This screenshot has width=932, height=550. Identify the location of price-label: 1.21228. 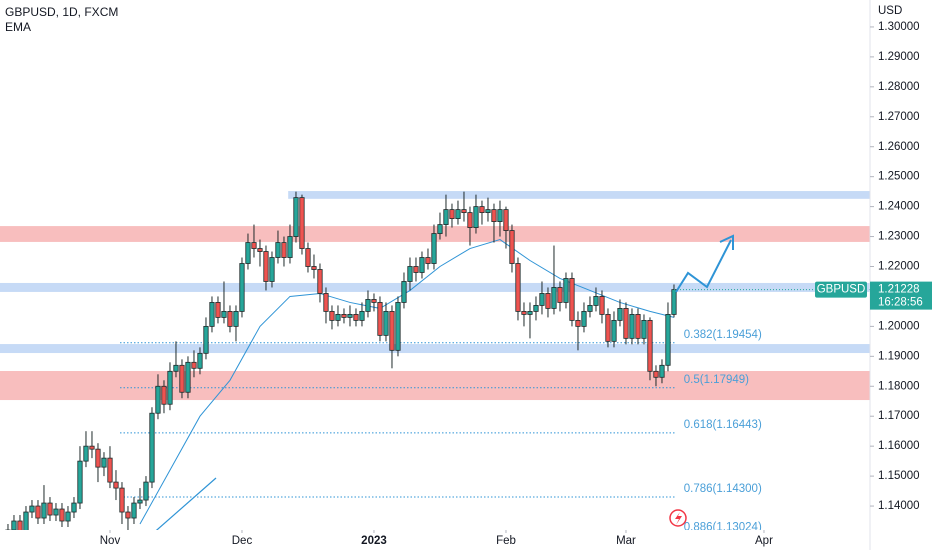
(899, 290).